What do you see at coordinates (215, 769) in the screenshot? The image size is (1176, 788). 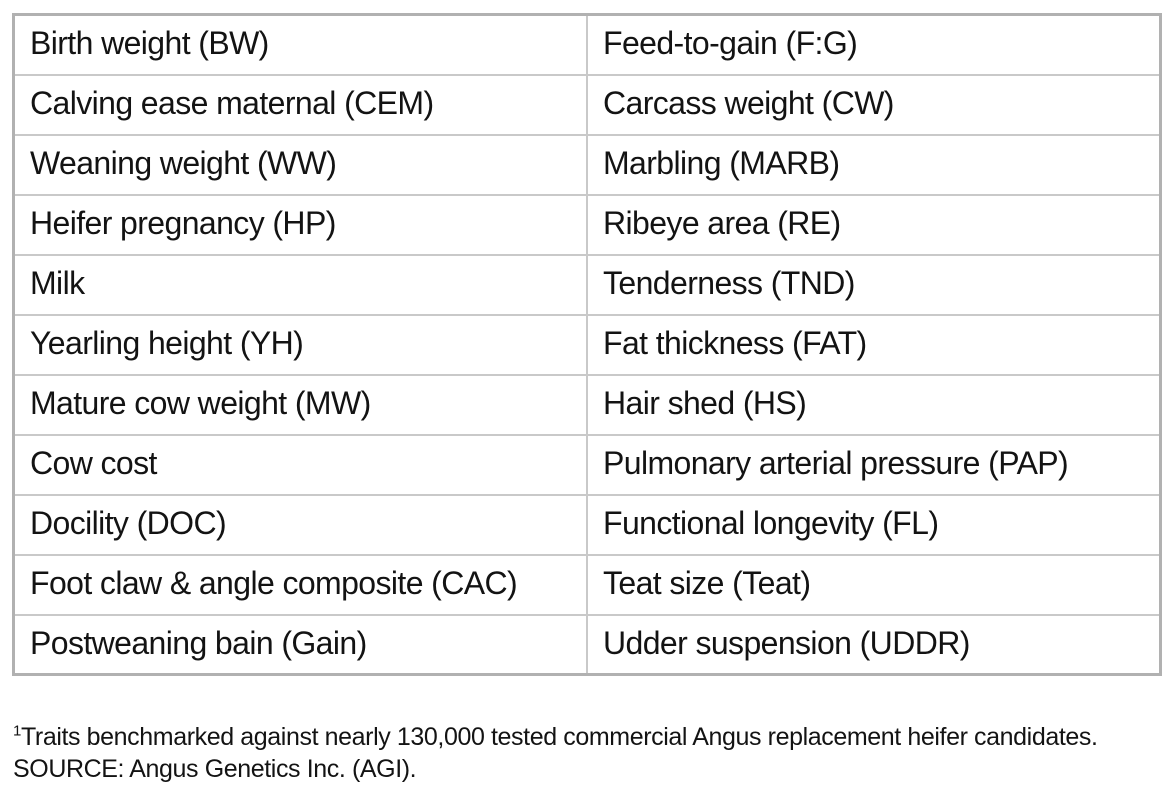 I see `footnote-line-2: SOURCE: Angus Genetics Inc. (AGI).` at bounding box center [215, 769].